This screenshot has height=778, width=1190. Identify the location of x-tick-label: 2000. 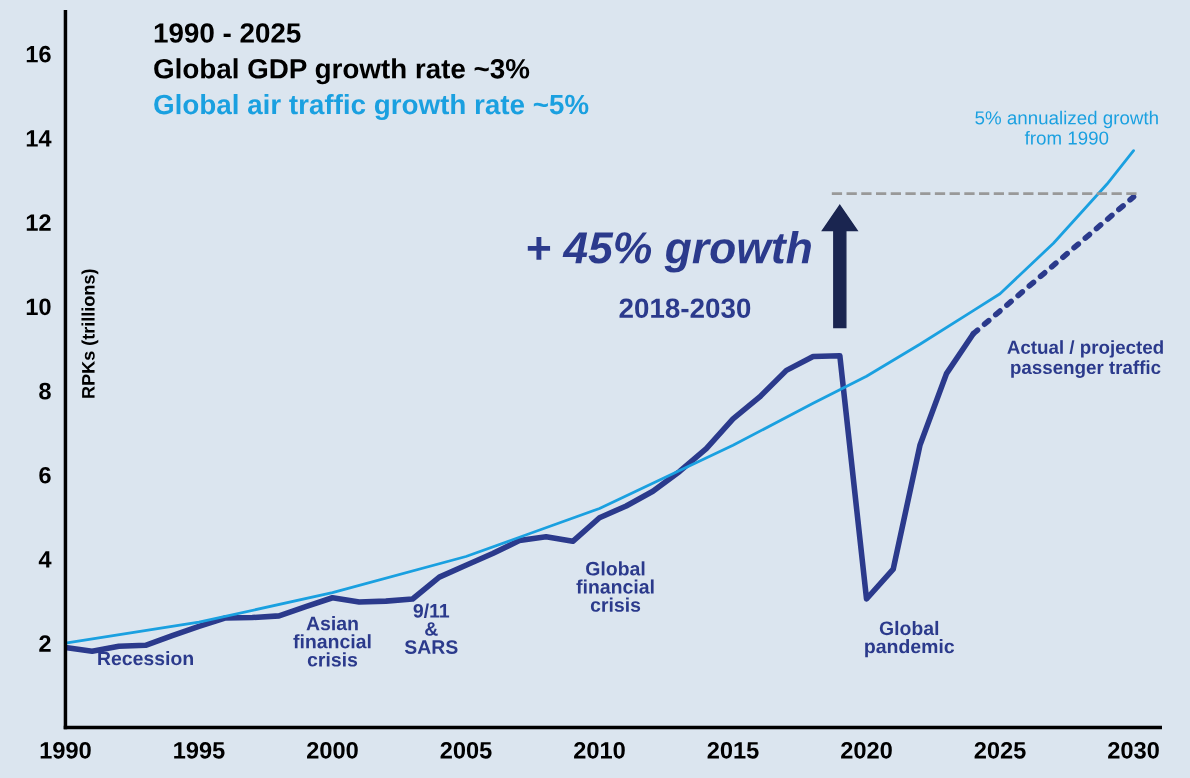
(332, 750).